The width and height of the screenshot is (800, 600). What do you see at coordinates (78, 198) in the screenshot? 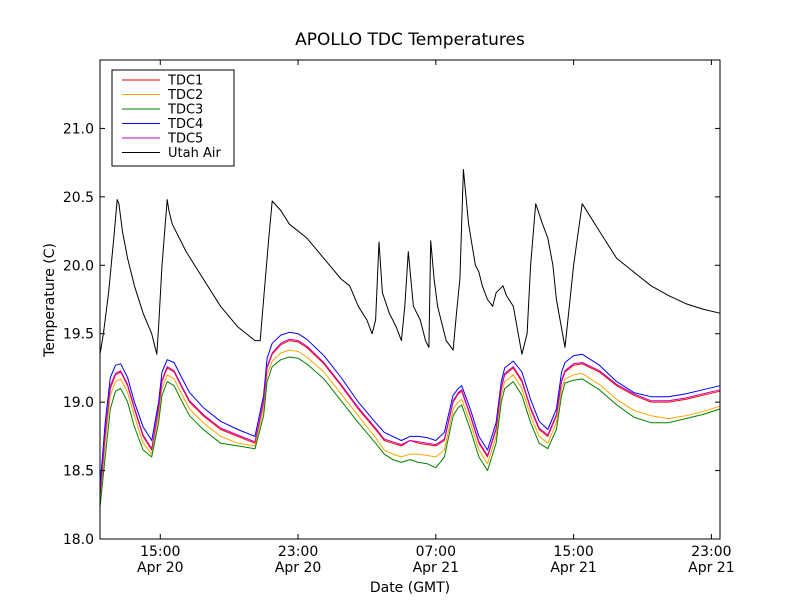
I see `y-tick-label: 20.5` at bounding box center [78, 198].